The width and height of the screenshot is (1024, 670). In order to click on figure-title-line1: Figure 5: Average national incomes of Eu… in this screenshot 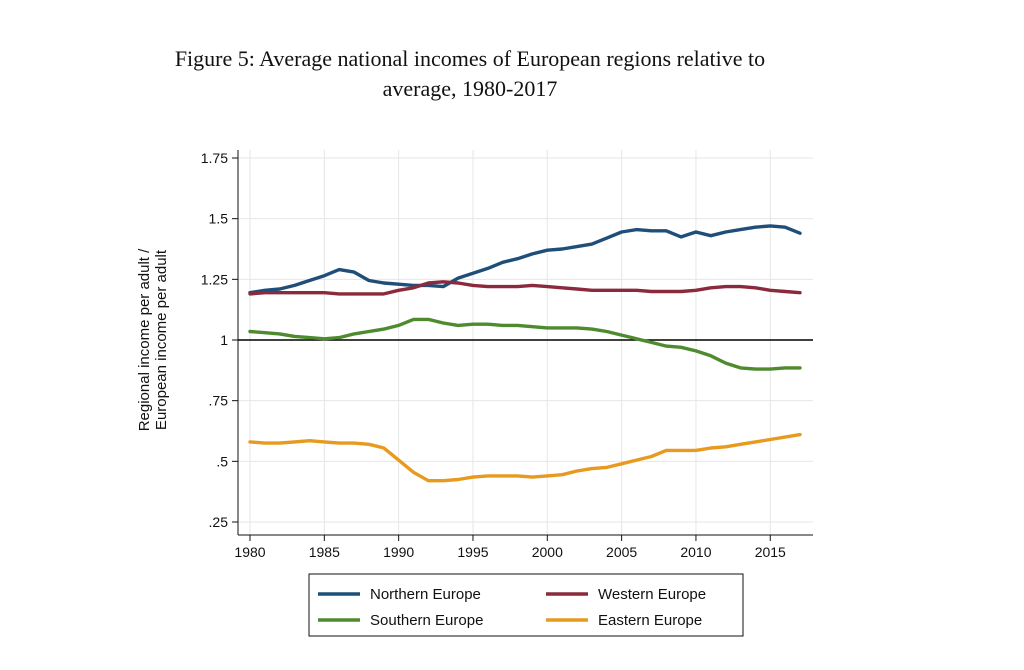, I will do `click(470, 58)`.